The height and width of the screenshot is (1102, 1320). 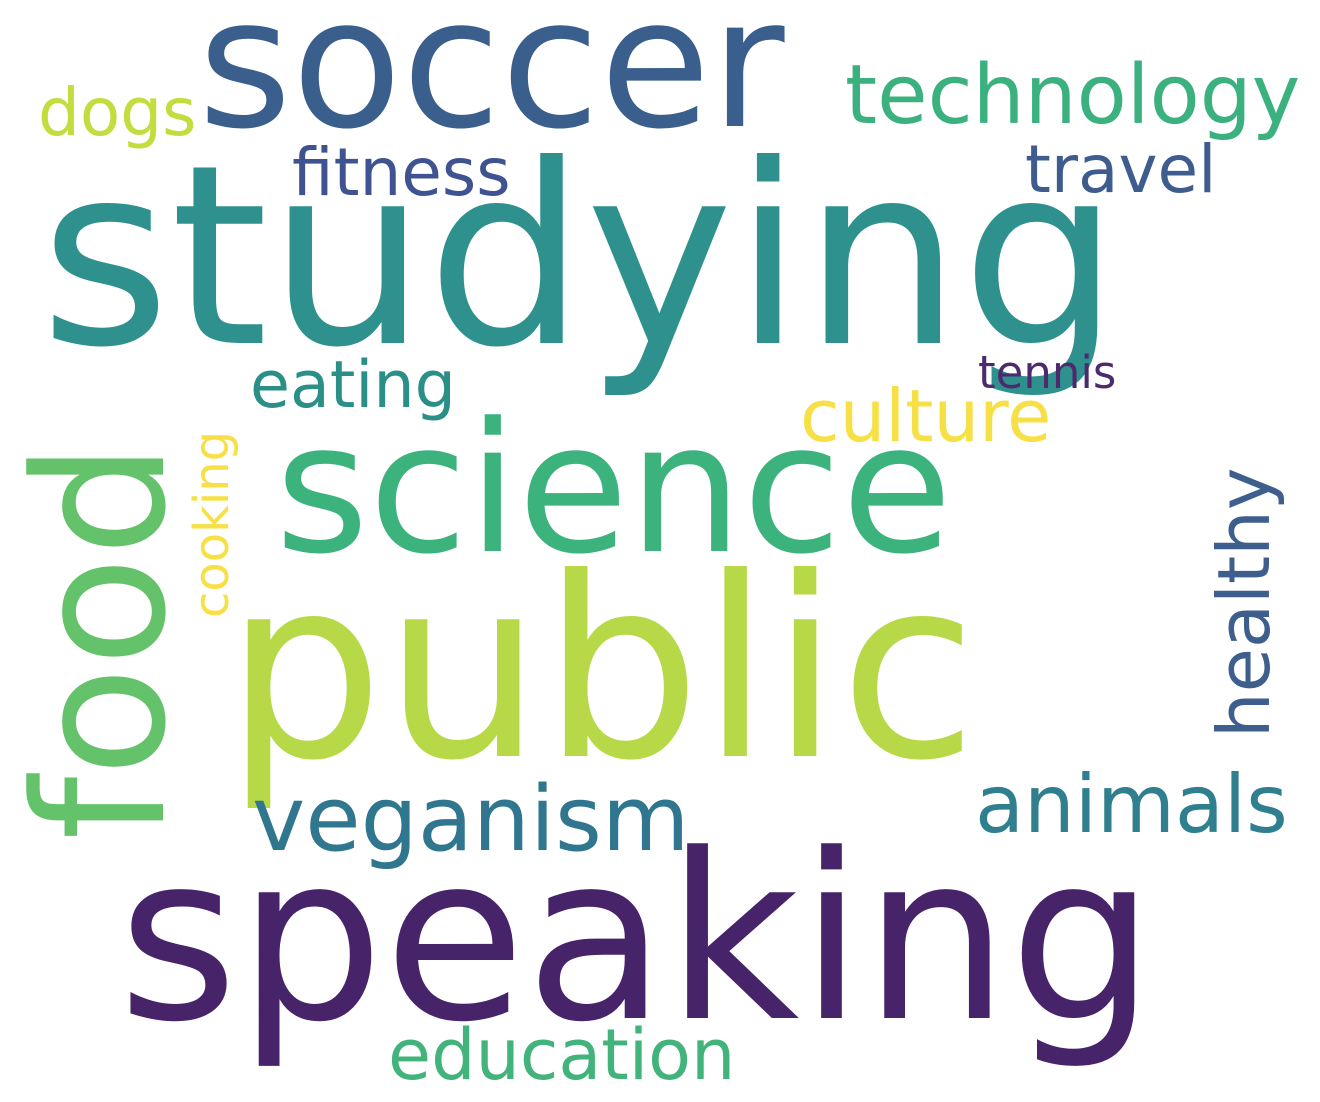 What do you see at coordinates (926, 416) in the screenshot?
I see `word-culture: culture` at bounding box center [926, 416].